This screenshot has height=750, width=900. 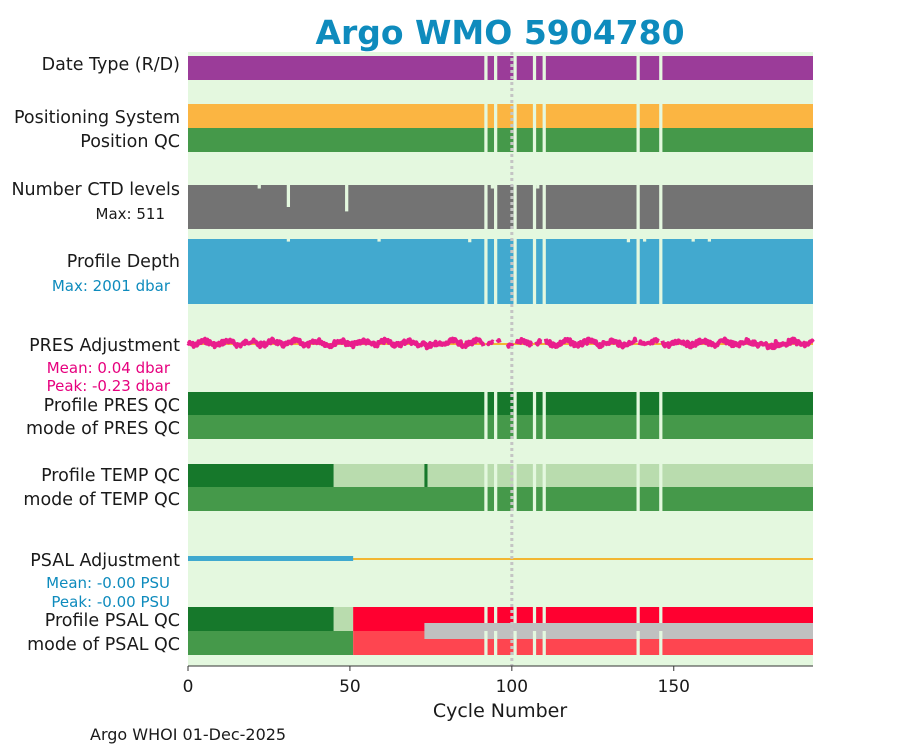 What do you see at coordinates (112, 621) in the screenshot?
I see `label-profile-psal-qc: Profile PSAL QC` at bounding box center [112, 621].